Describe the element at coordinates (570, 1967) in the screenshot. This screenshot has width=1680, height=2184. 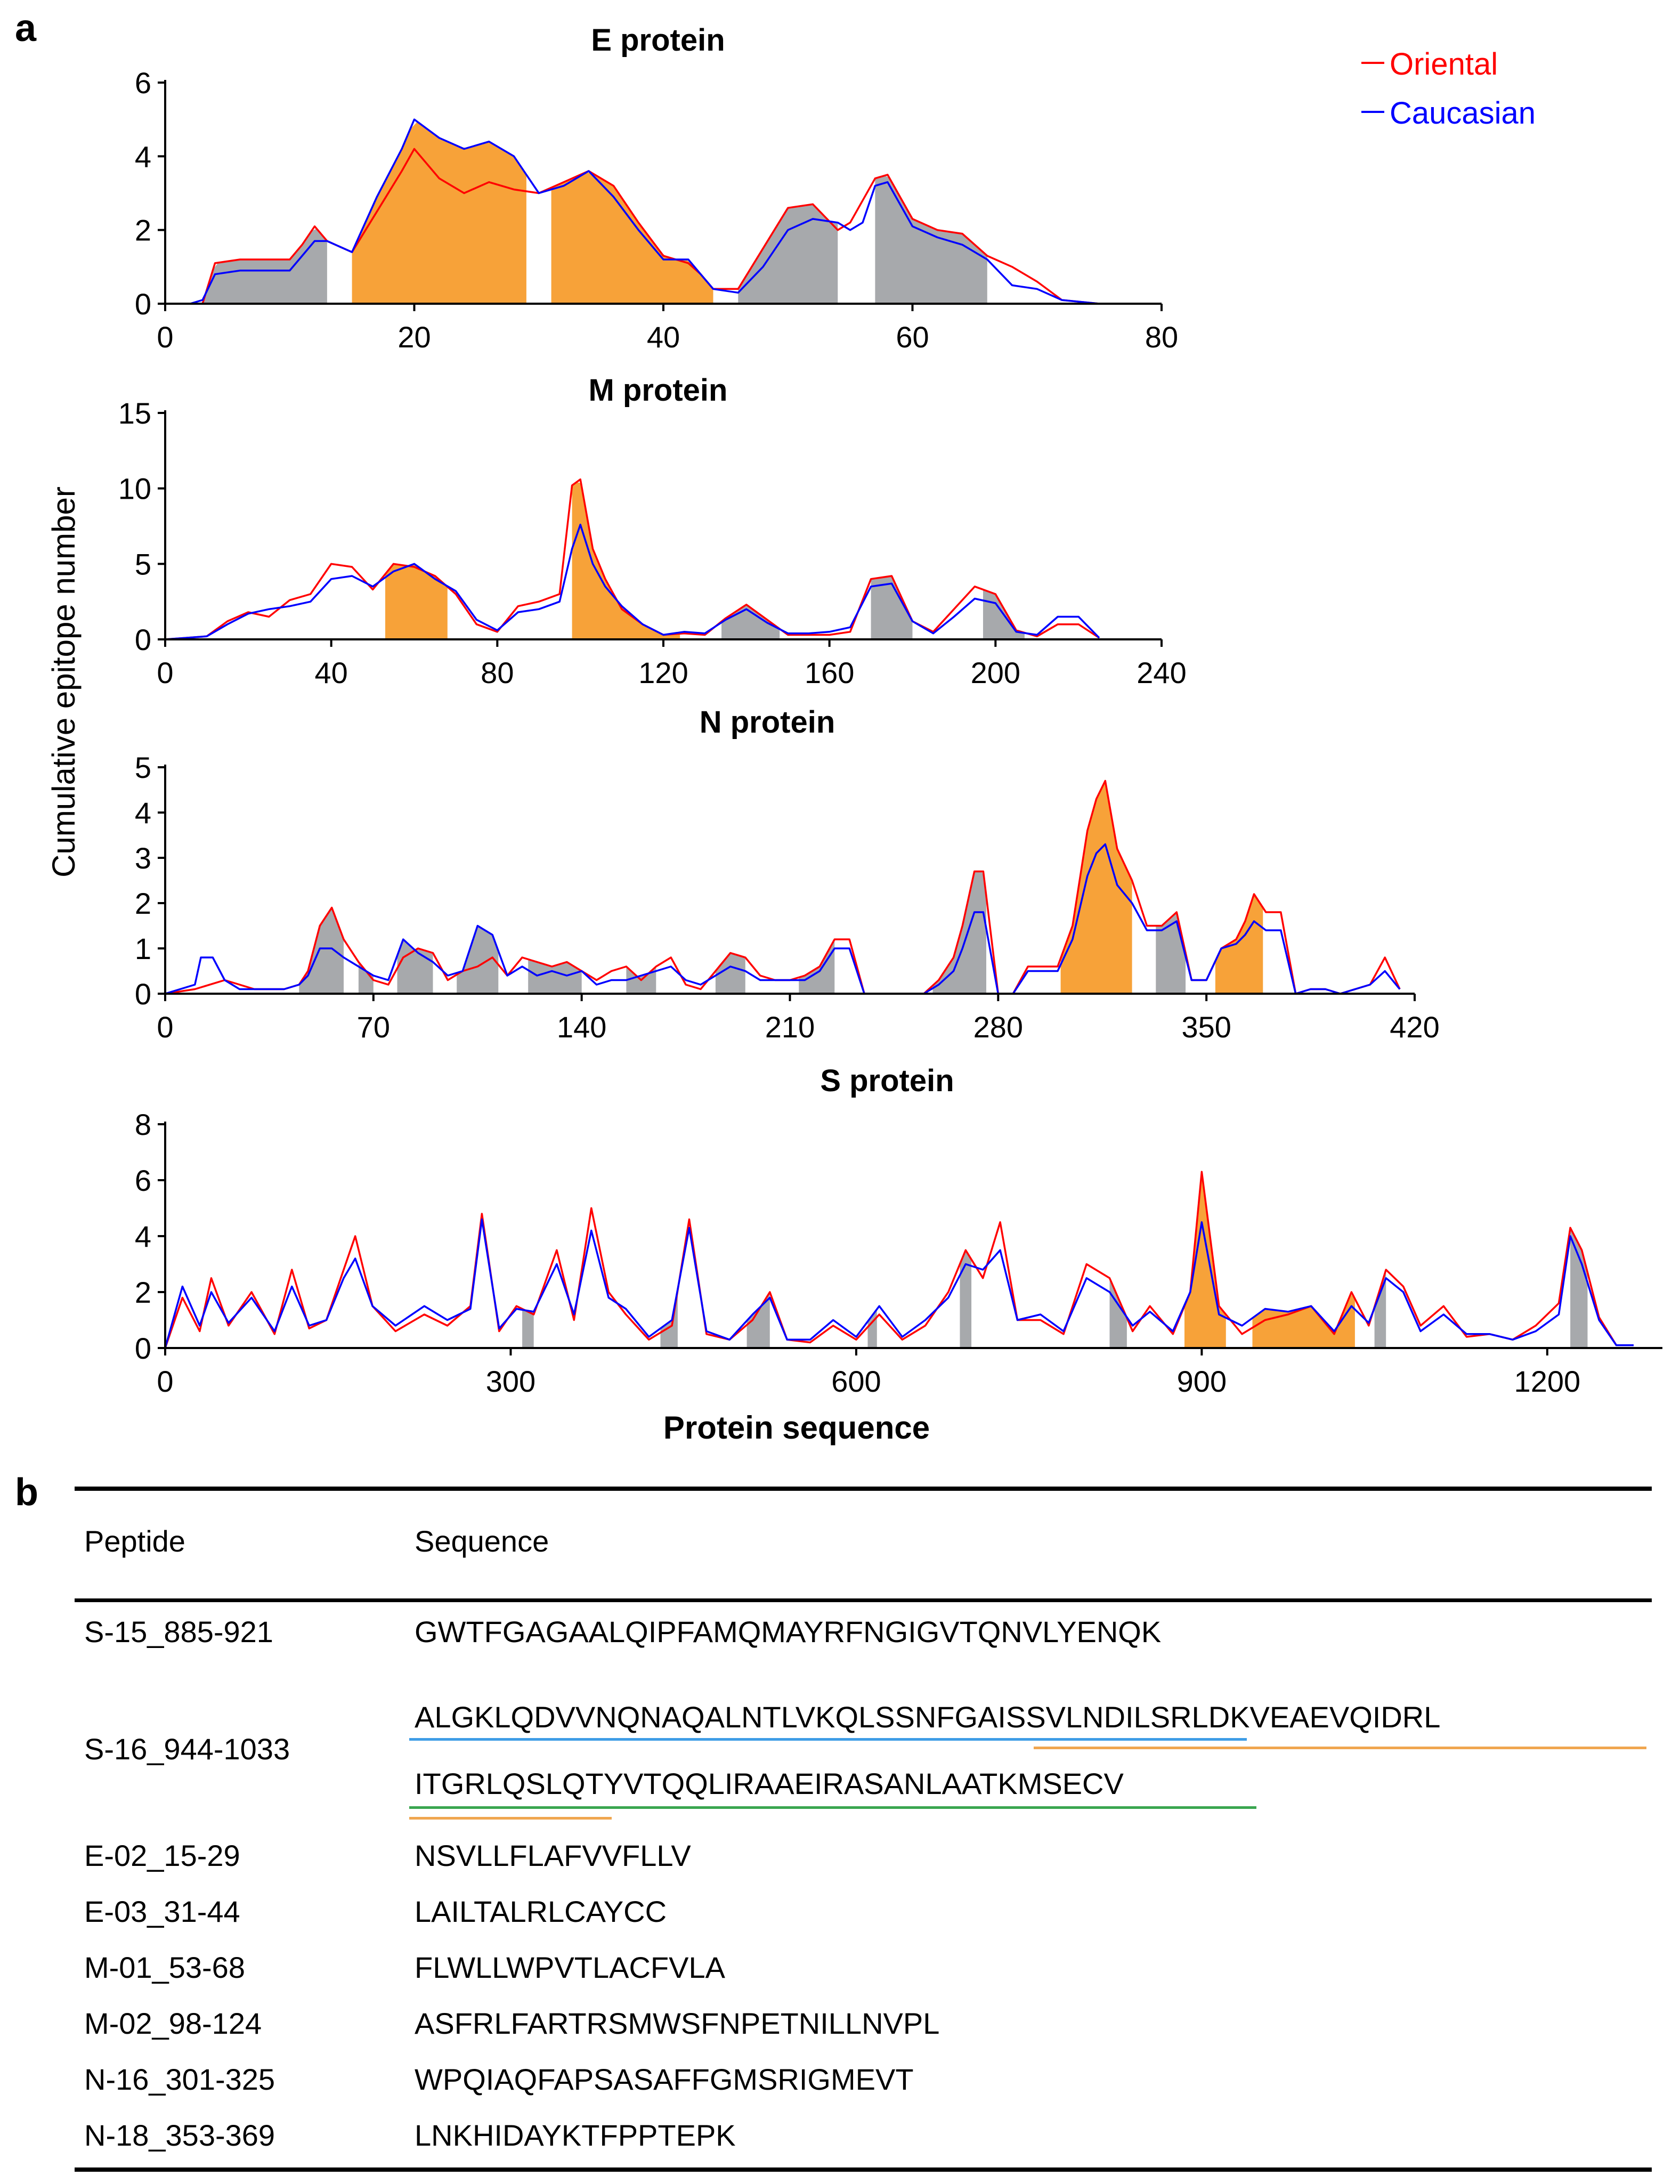
I see `sequence-cell: FLWLLWPVTLACFVLA` at that location.